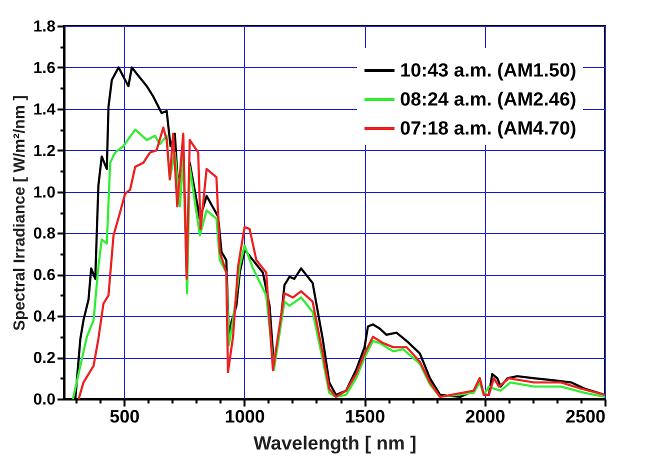 The image size is (664, 466). I want to click on x-tick-label: 1500, so click(365, 416).